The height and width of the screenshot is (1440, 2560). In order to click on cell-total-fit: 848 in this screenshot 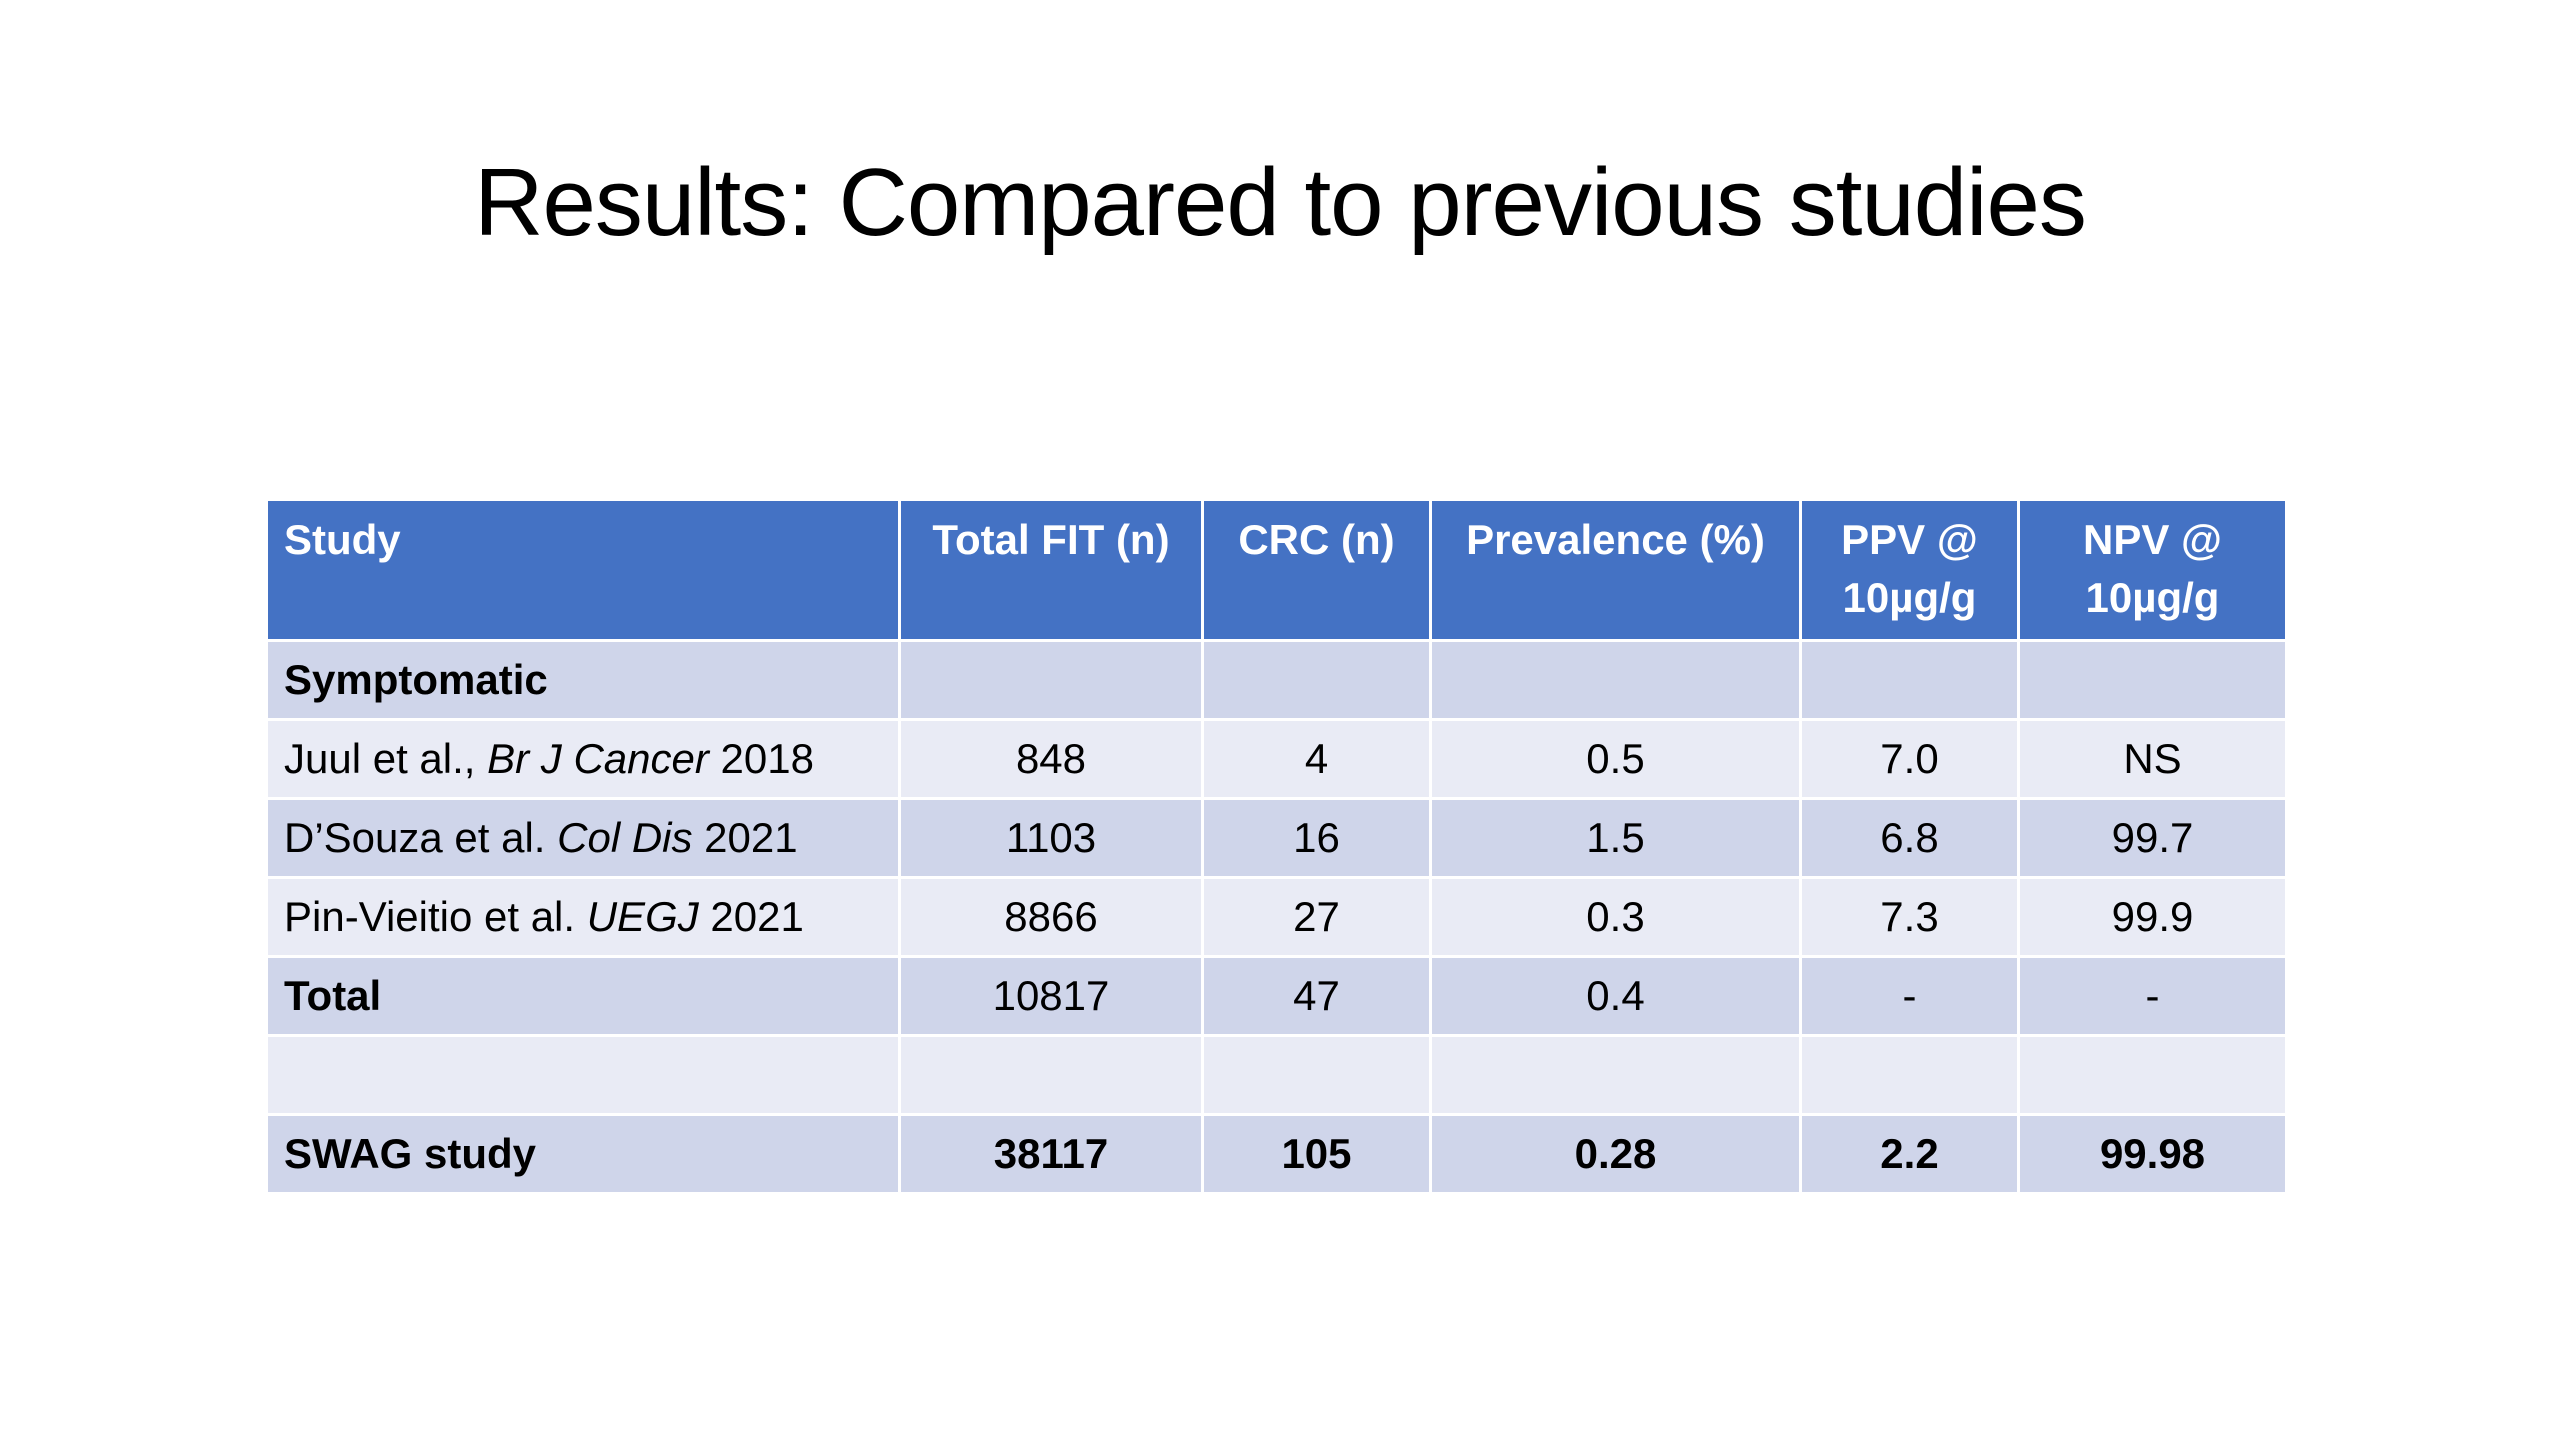, I will do `click(1051, 759)`.